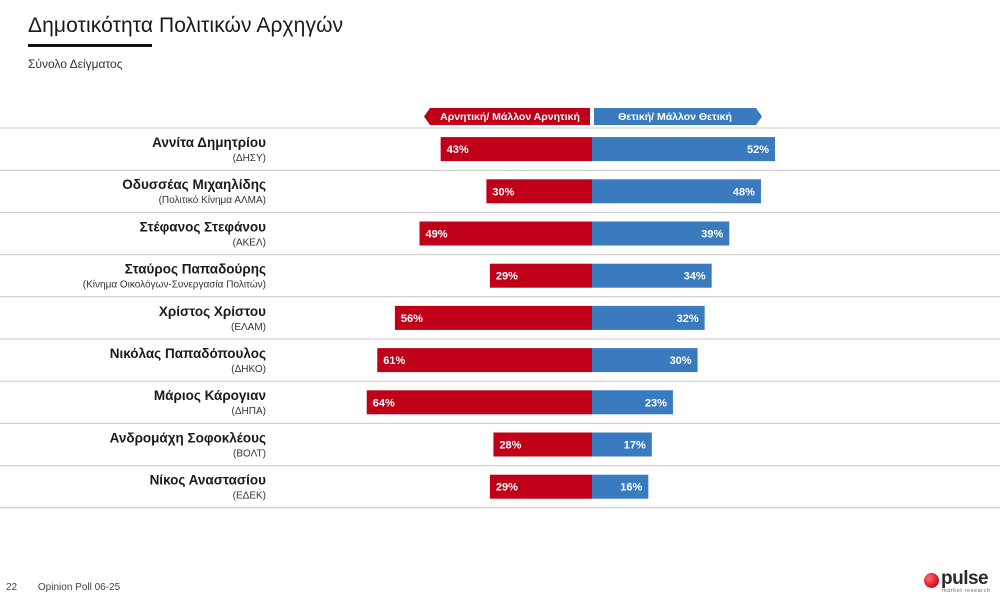 This screenshot has height=600, width=1000. What do you see at coordinates (194, 184) in the screenshot?
I see `leader-name: Οδυσσέας Μιχαηλίδης` at bounding box center [194, 184].